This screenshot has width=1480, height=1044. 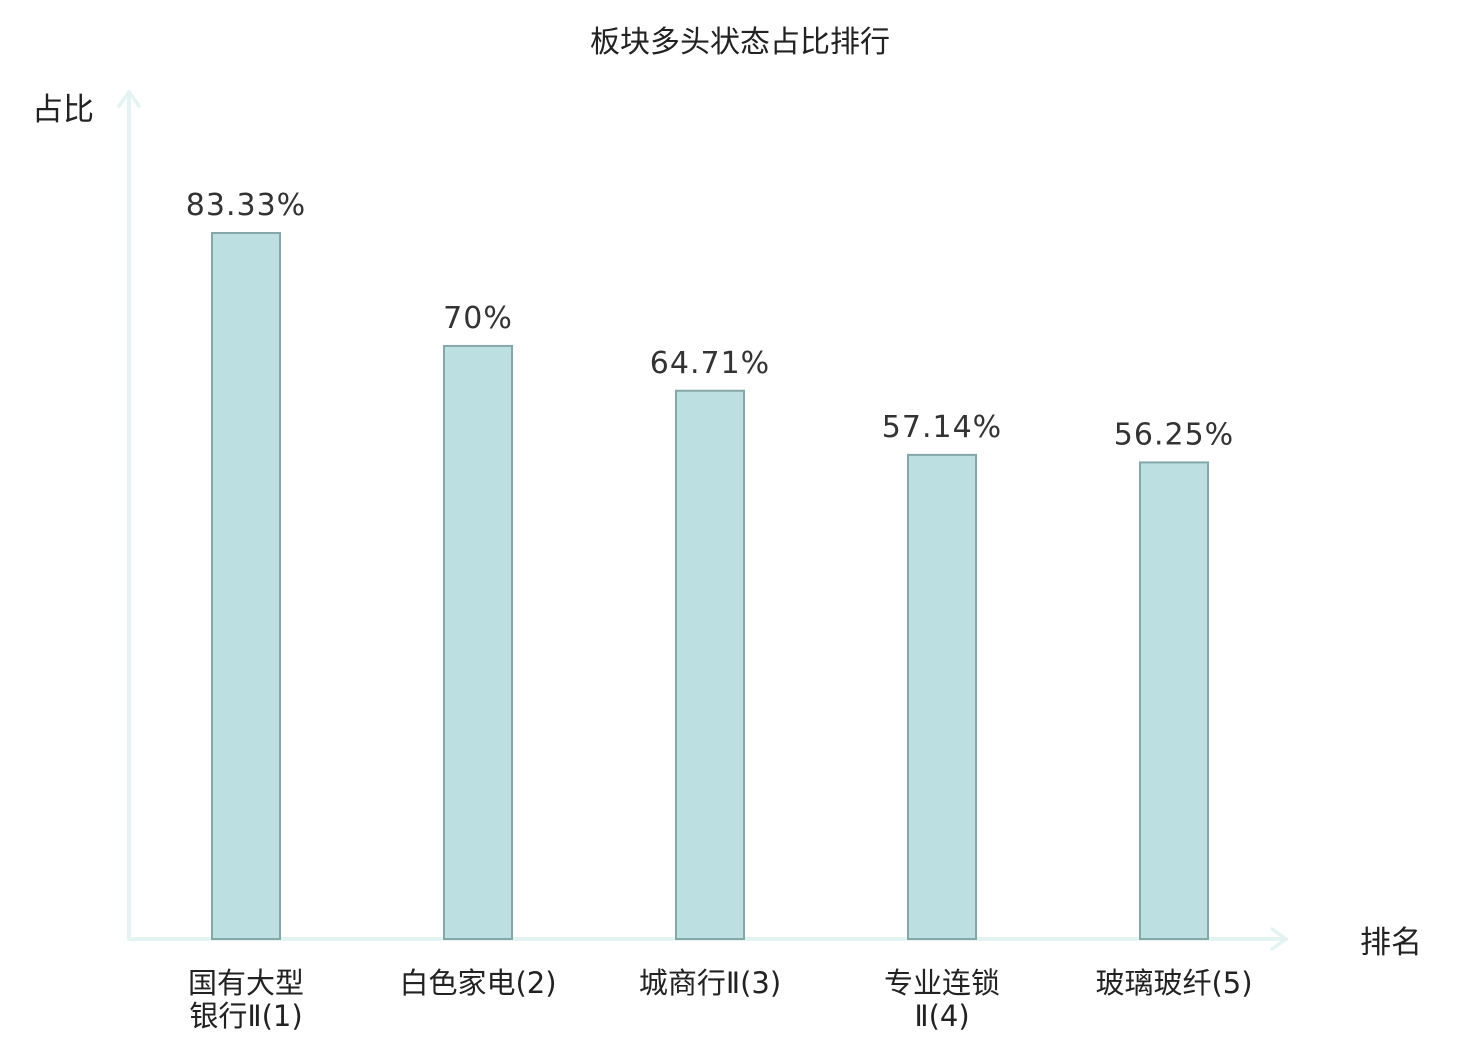 What do you see at coordinates (1173, 983) in the screenshot?
I see `category-label: 玻璃玻纤(5)` at bounding box center [1173, 983].